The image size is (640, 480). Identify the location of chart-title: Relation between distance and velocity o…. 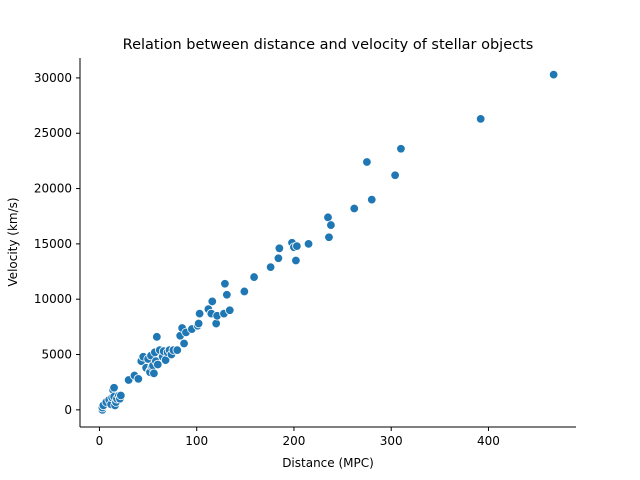
(328, 45).